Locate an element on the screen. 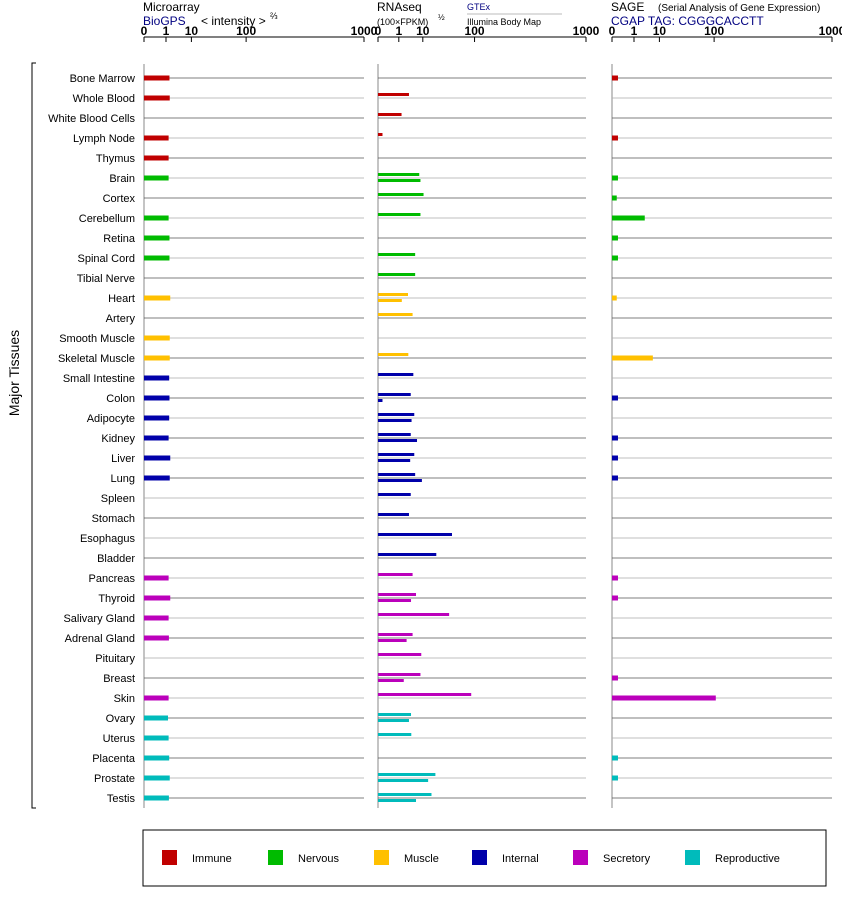 The width and height of the screenshot is (842, 900). rnaseq-tick-label: 10 is located at coordinates (423, 31).